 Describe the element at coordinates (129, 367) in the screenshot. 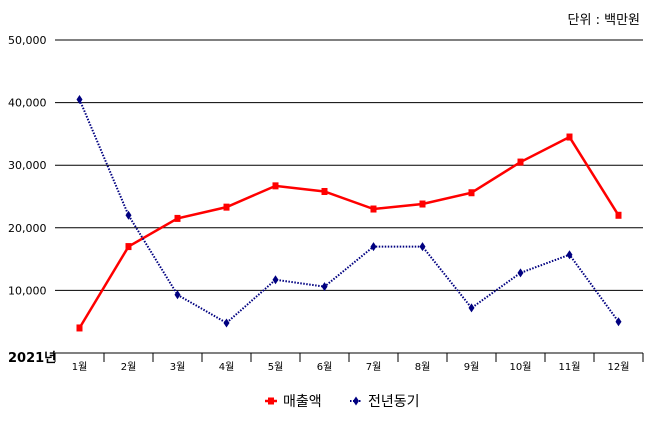

I see `x-tick-label: 2월` at that location.